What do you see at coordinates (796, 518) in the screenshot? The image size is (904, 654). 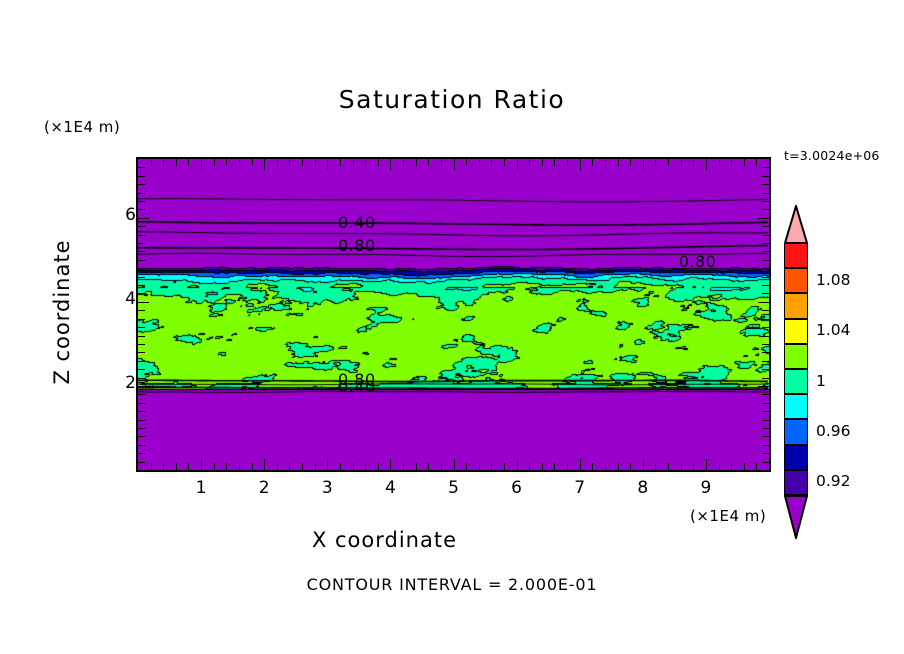 I see `colorbar-bottom-arrow` at bounding box center [796, 518].